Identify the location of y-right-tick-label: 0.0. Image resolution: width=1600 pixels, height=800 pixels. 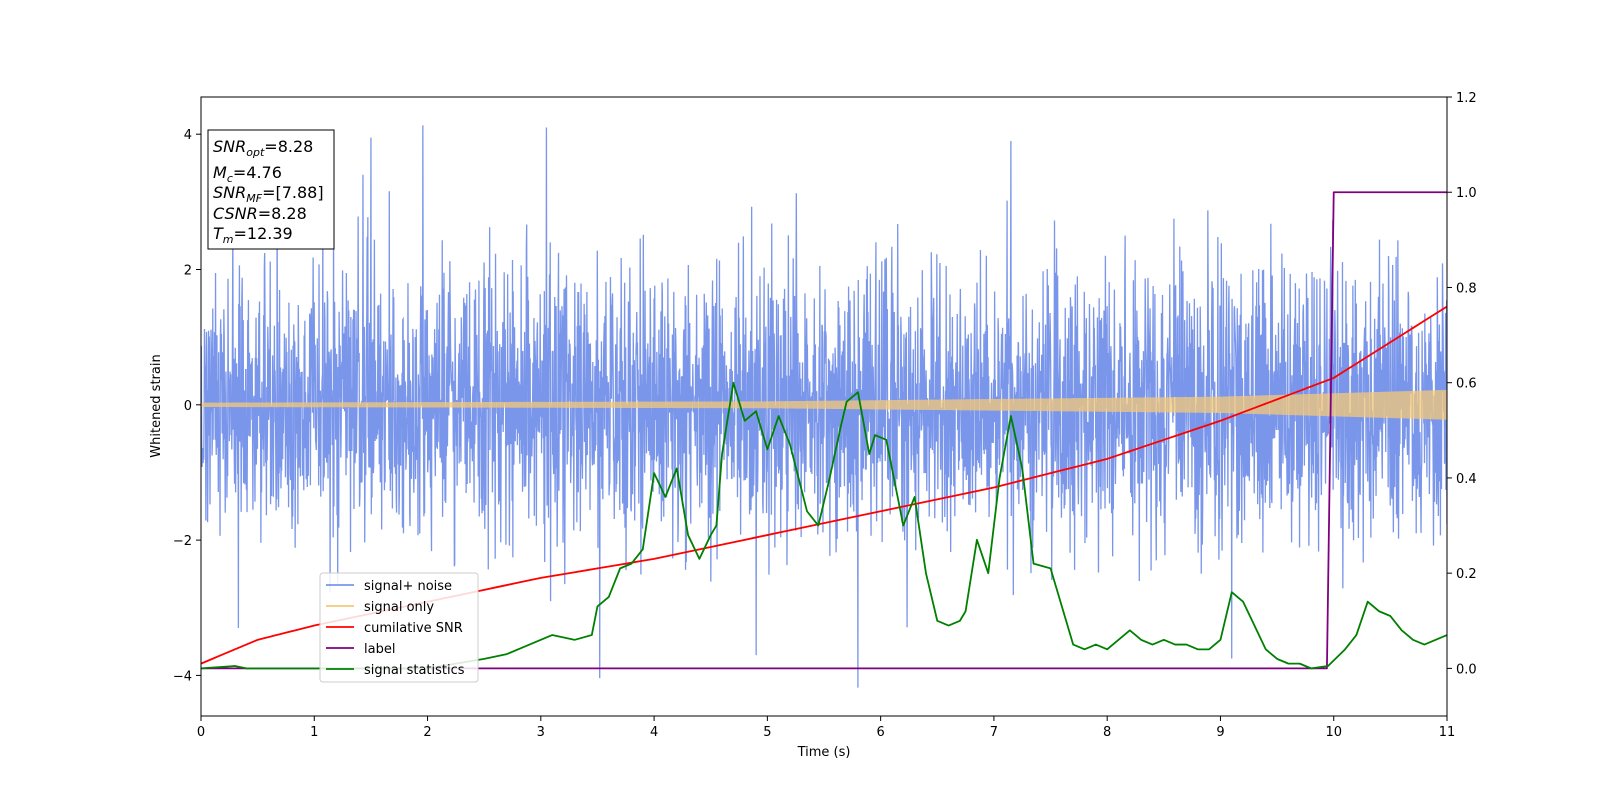
(1466, 669).